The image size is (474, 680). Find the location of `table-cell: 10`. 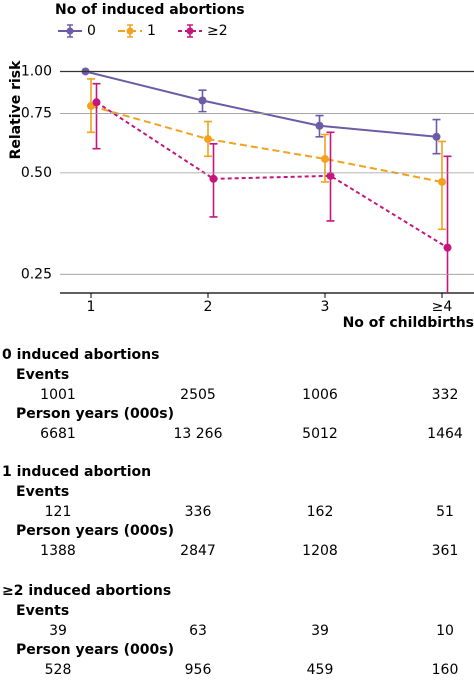

table-cell: 10 is located at coordinates (445, 631).